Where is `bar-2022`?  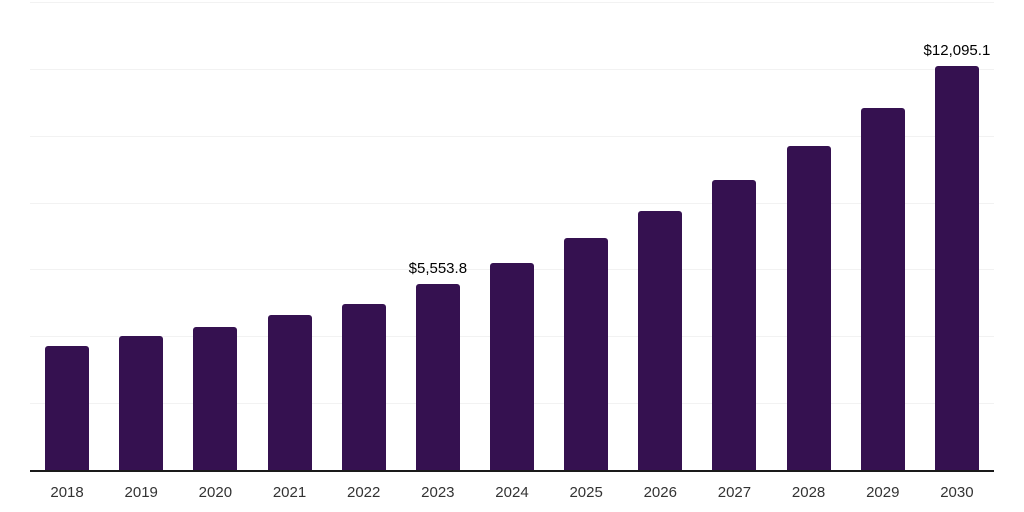
bar-2022 is located at coordinates (363, 386).